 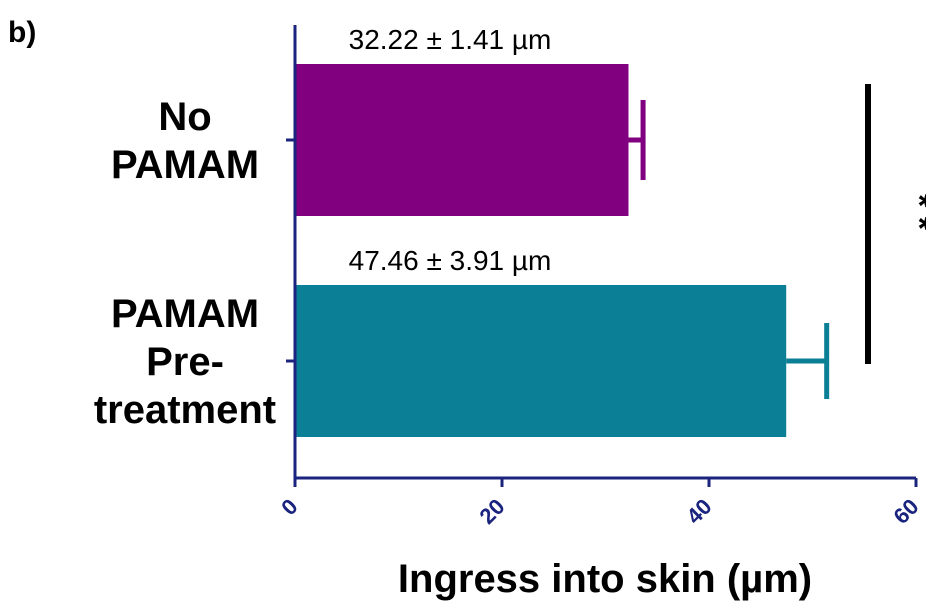 What do you see at coordinates (290, 250) in the screenshot?
I see `y-ticks-group` at bounding box center [290, 250].